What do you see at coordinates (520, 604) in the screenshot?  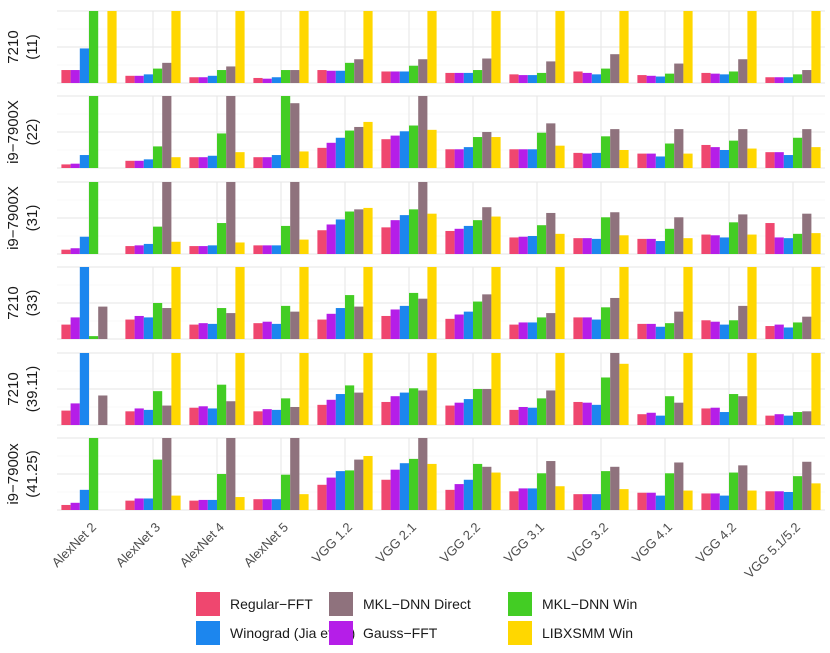 I see `legend-key` at bounding box center [520, 604].